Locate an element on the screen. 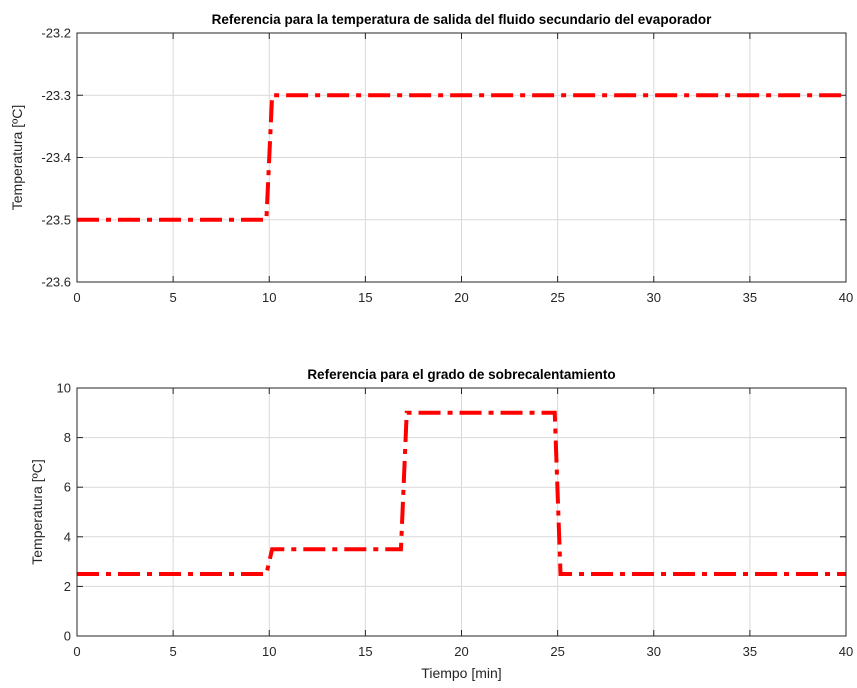  y-tick-label: -23.6 is located at coordinates (56, 282).